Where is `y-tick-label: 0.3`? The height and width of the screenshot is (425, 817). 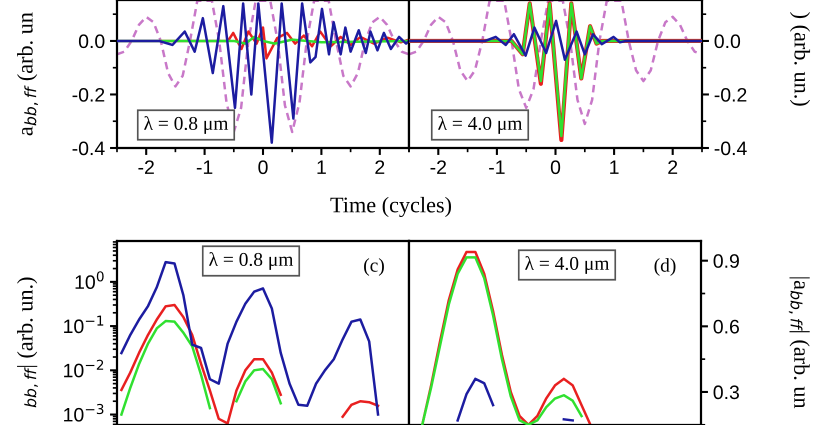
y-tick-label: 0.3 is located at coordinates (726, 392).